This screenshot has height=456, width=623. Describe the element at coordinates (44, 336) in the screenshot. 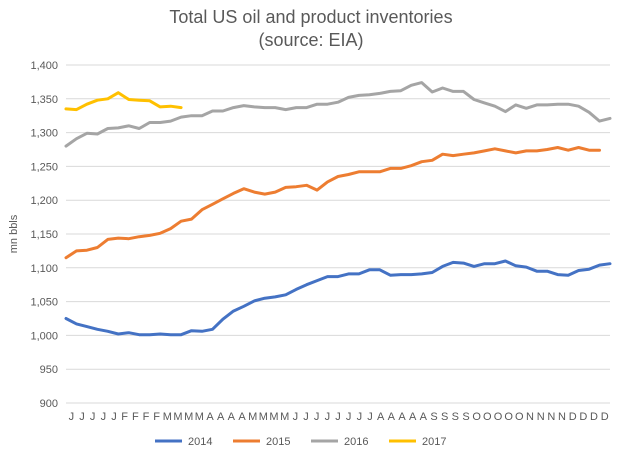

I see `y-tick-label: 1,000` at that location.